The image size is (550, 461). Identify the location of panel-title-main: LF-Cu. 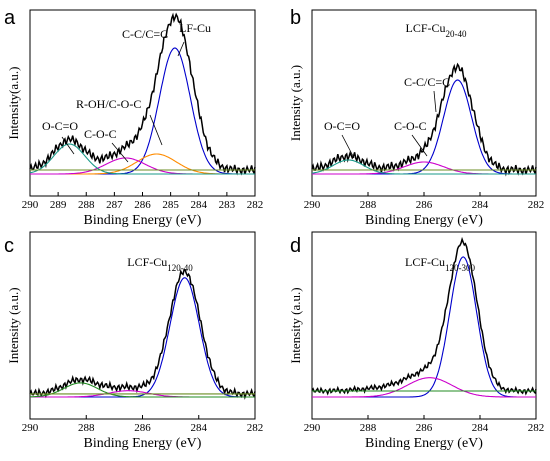
(195, 28).